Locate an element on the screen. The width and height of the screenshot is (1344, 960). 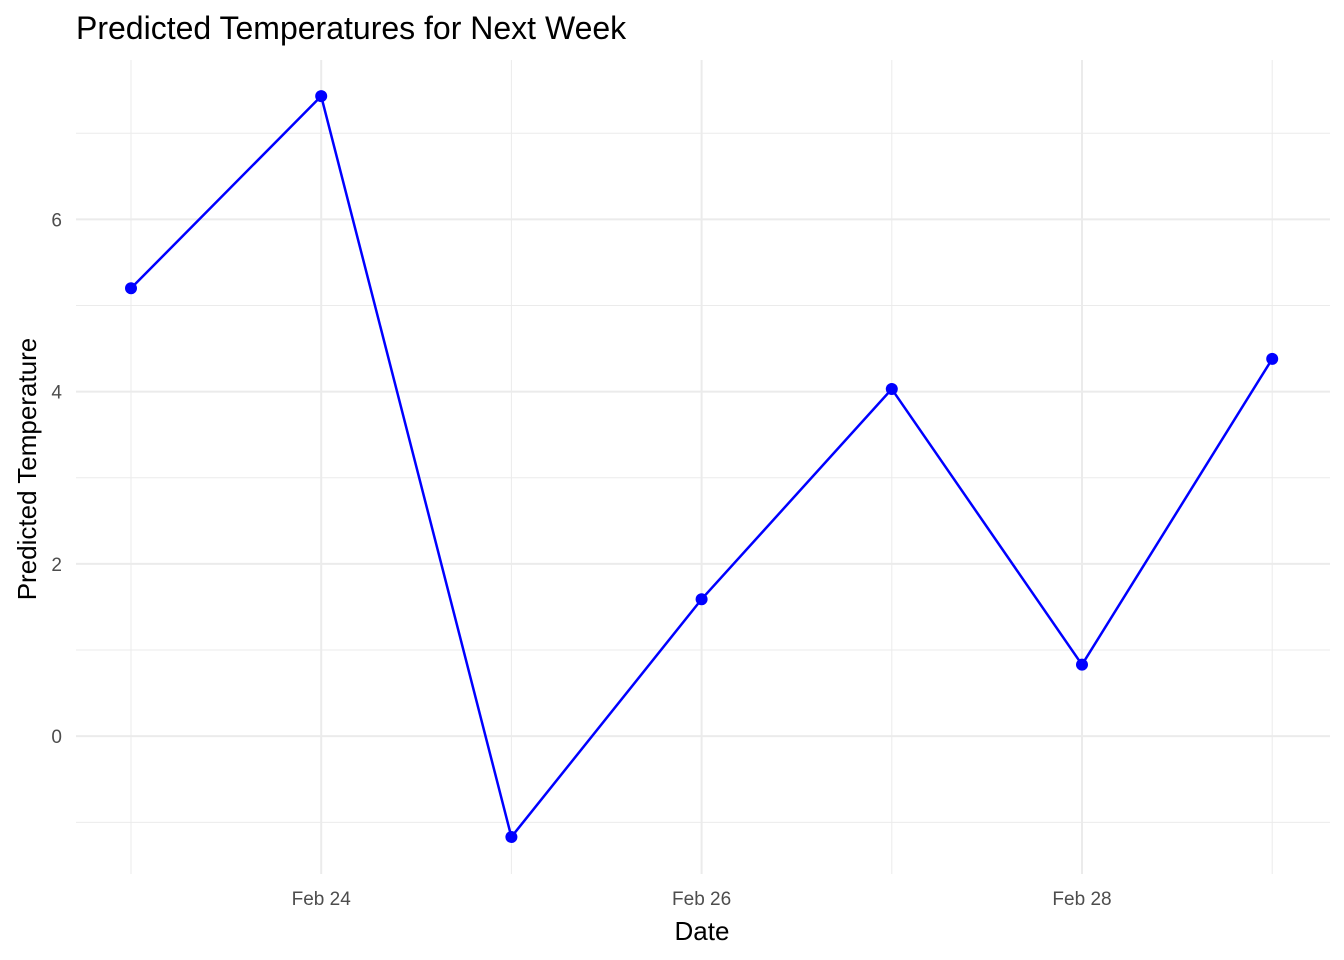
x-axis-ticks: Feb 24 Feb 26 Feb 28 is located at coordinates (702, 899).